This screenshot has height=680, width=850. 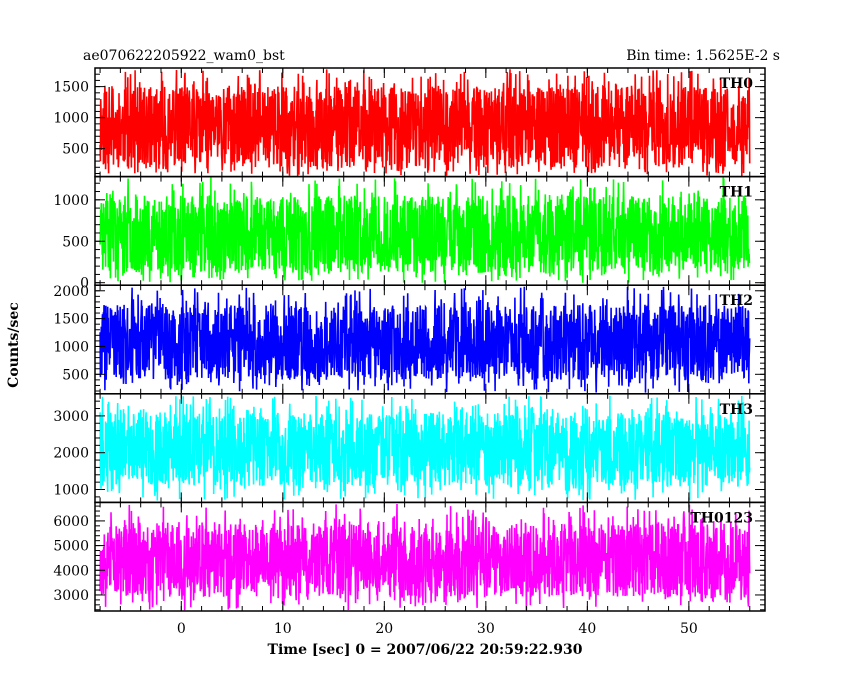 What do you see at coordinates (14, 345) in the screenshot?
I see `y-axis-label: Counts/sec` at bounding box center [14, 345].